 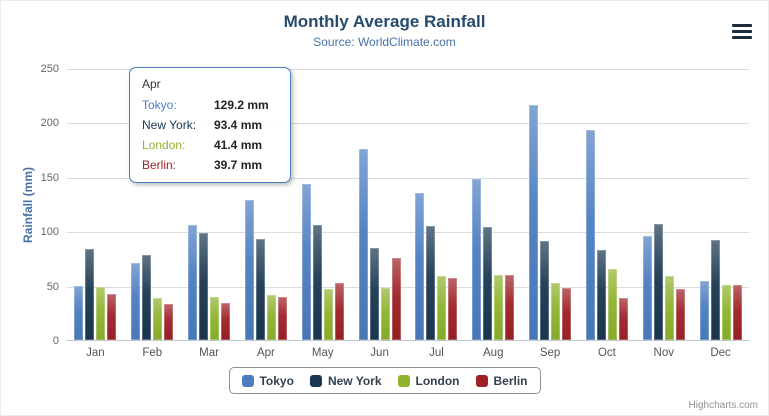 I want to click on legend-item-tokyo: Tokyo, so click(x=267, y=380).